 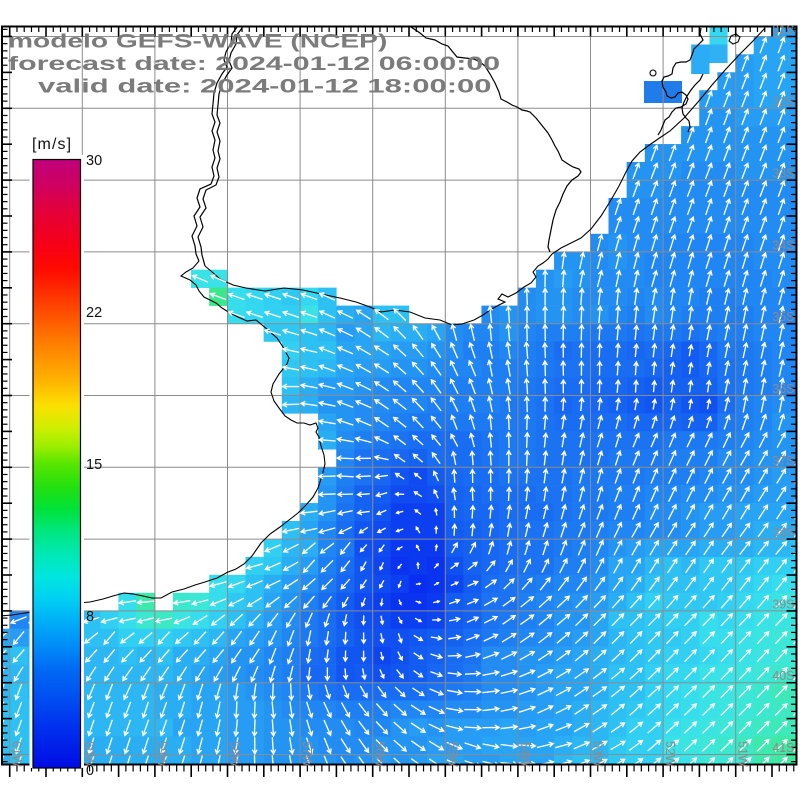 What do you see at coordinates (197, 41) in the screenshot?
I see `svg-text: modelo GEFS-WAVE (NCEP)` at bounding box center [197, 41].